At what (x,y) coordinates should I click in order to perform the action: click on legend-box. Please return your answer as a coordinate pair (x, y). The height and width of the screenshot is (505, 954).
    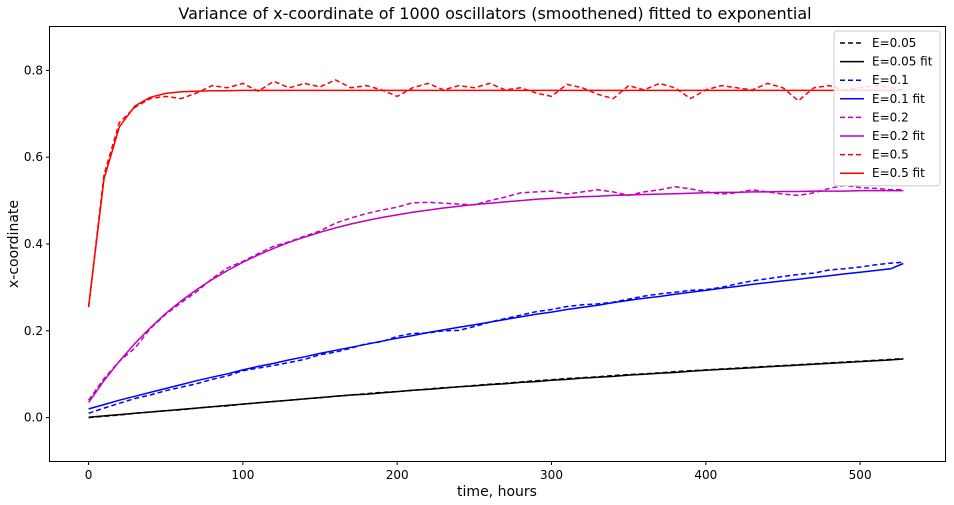
    Looking at the image, I should click on (887, 108).